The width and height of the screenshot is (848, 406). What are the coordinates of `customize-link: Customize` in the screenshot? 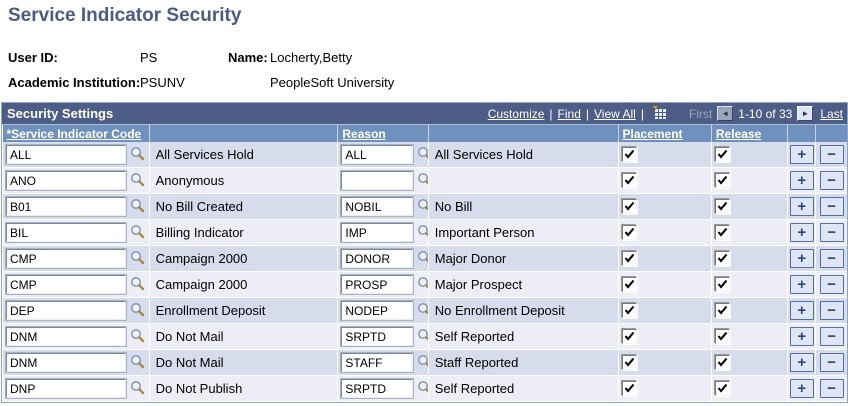 It's located at (516, 113).